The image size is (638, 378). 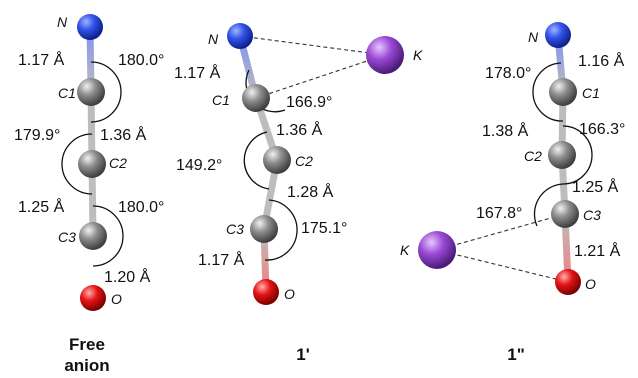 What do you see at coordinates (309, 102) in the screenshot?
I see `angle-c1: 166.9°` at bounding box center [309, 102].